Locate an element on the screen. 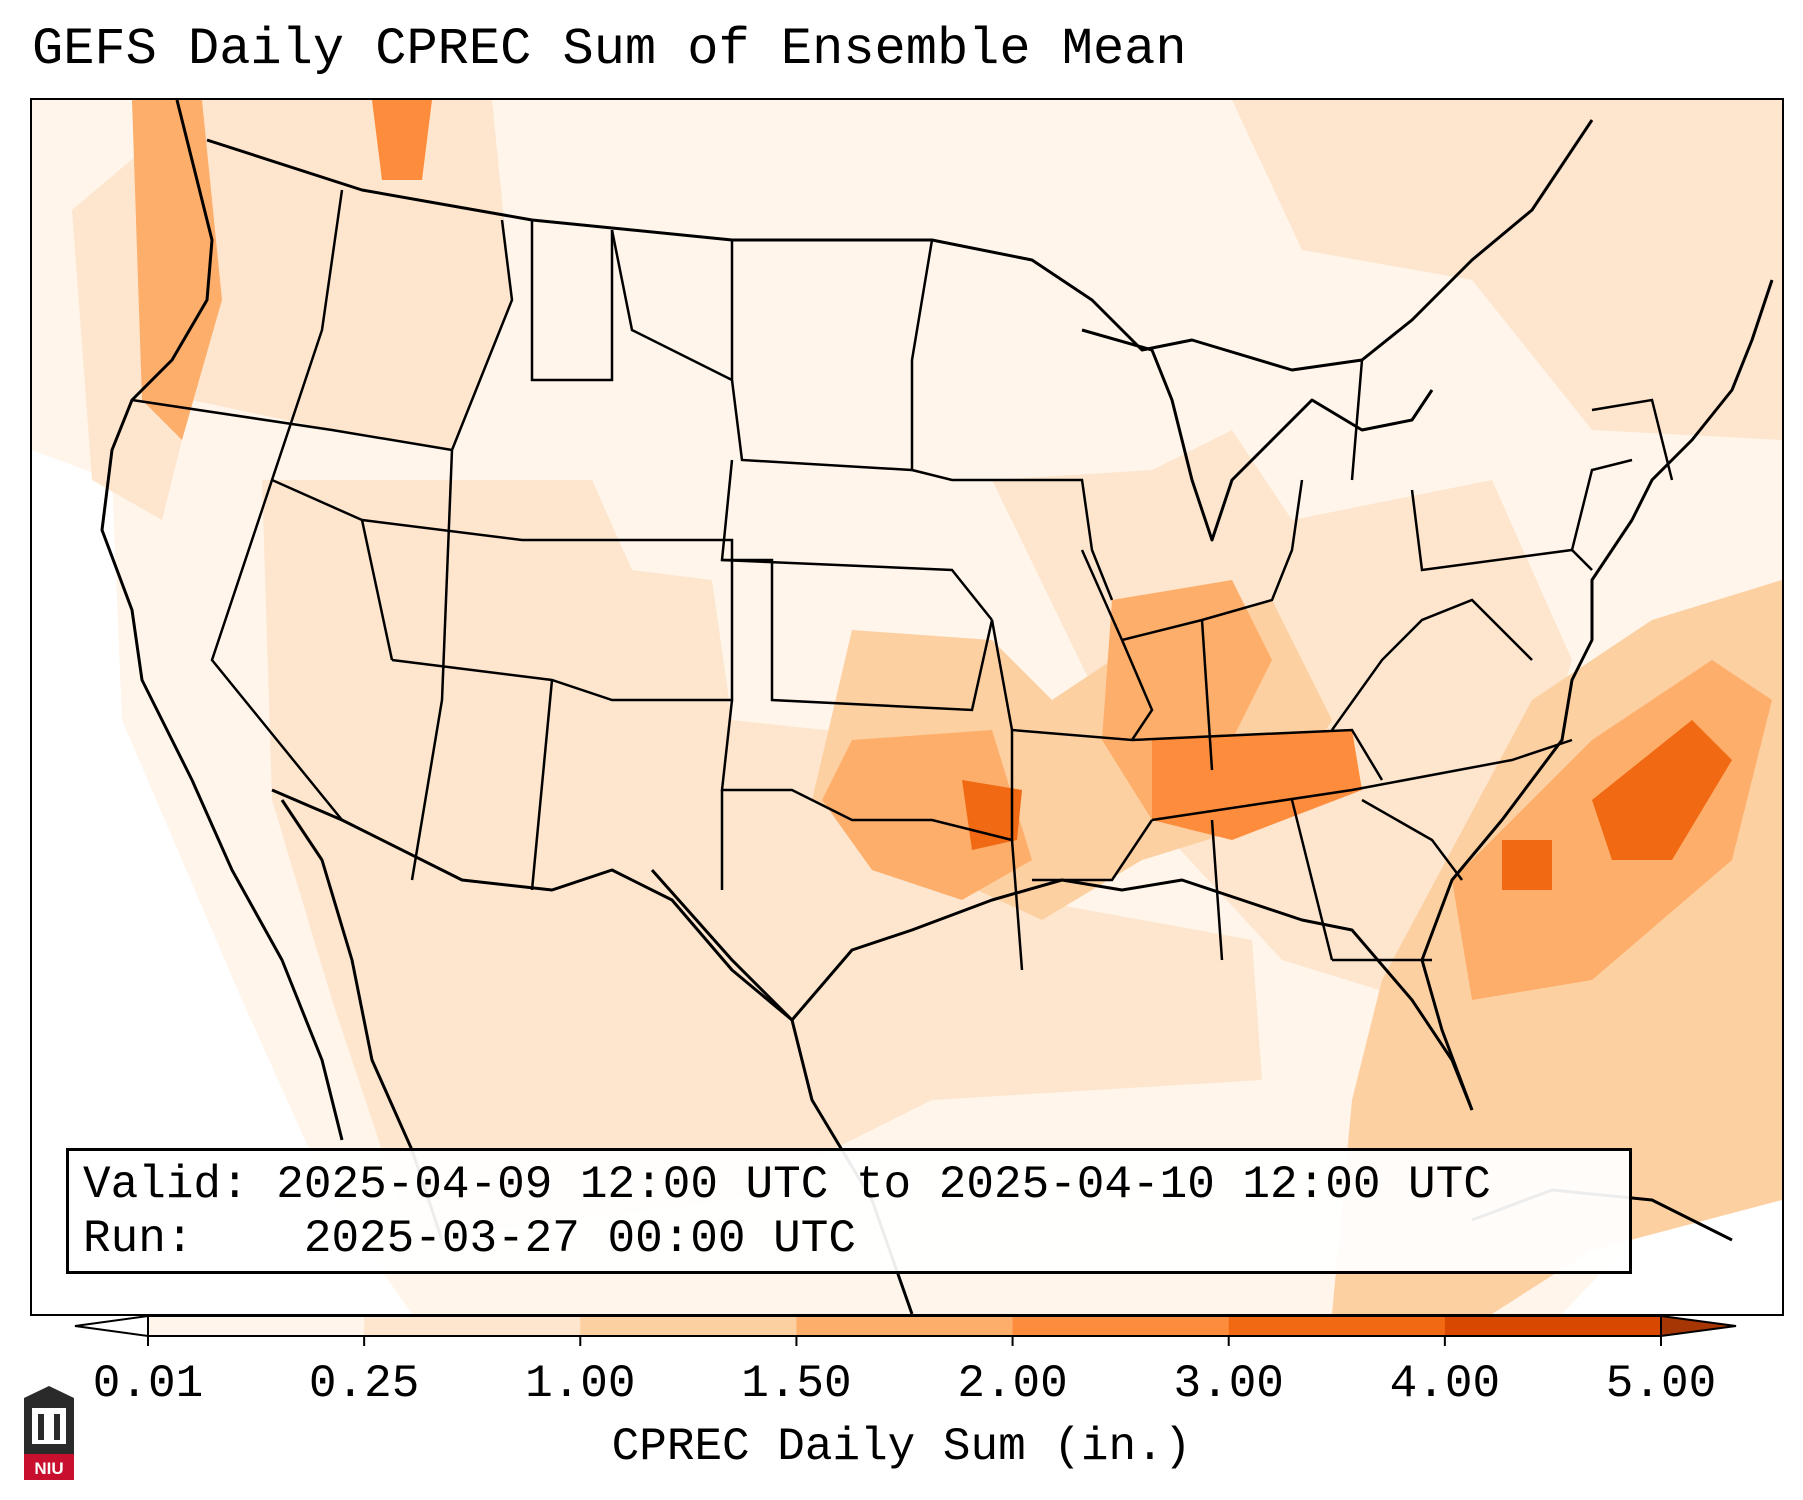 This screenshot has height=1500, width=1803. precip-idaho-max is located at coordinates (402, 140).